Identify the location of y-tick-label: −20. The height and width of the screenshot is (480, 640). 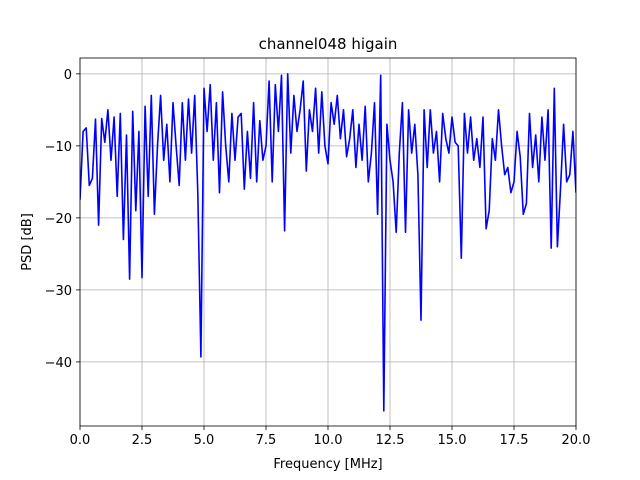
(58, 219).